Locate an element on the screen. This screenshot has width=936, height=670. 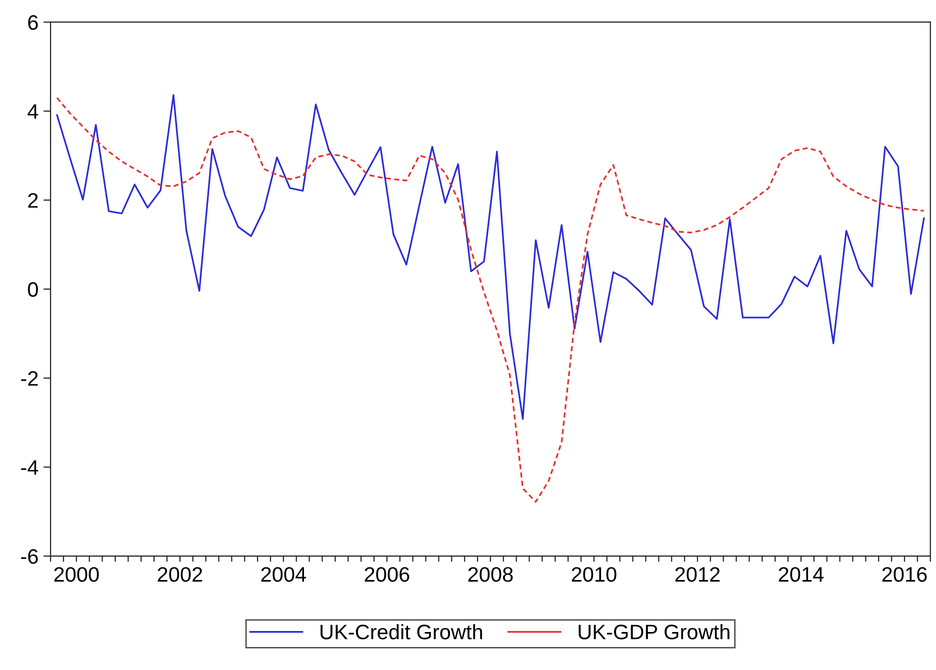
y-tick-label: 4 is located at coordinates (33, 111).